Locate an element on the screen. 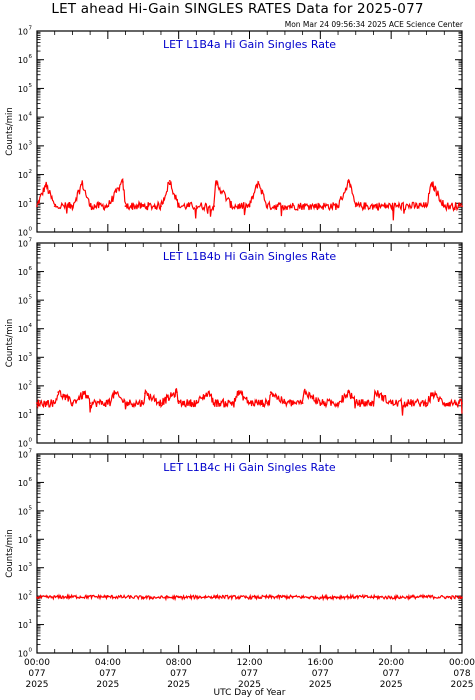 The image size is (475, 700). xtick-label-time: 00:00 is located at coordinates (462, 663).